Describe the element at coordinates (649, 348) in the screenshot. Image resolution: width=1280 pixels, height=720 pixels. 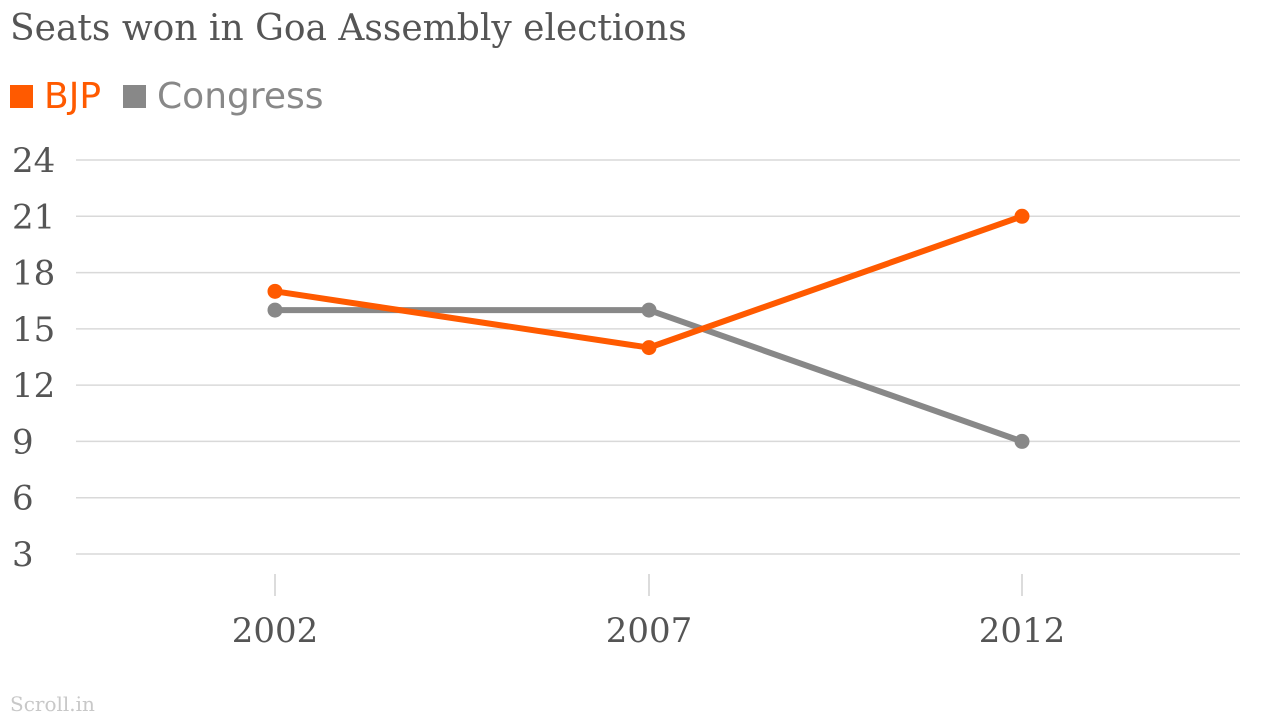
I see `data-point-bjp-2007` at that location.